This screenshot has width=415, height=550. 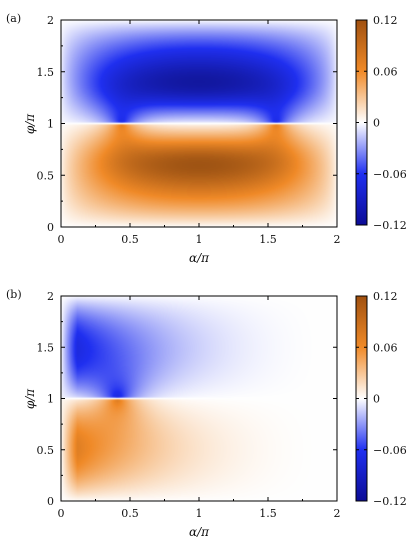 What do you see at coordinates (199, 532) in the screenshot?
I see `panel-b-xlabel: α/π` at bounding box center [199, 532].